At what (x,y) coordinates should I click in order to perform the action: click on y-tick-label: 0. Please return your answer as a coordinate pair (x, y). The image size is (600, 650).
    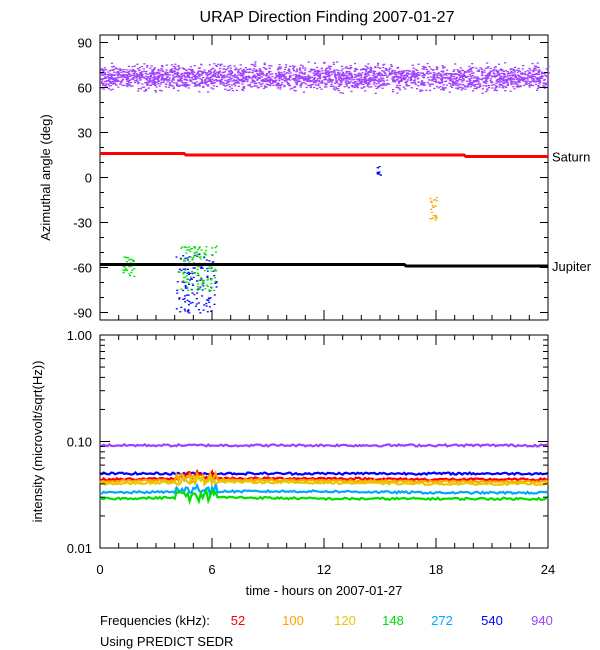
    Looking at the image, I should click on (88, 178).